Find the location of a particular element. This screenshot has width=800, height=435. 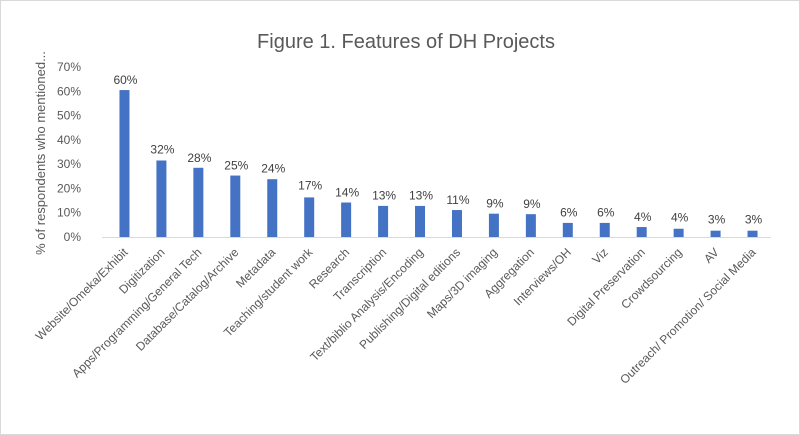

category-label: Viz is located at coordinates (600, 256).